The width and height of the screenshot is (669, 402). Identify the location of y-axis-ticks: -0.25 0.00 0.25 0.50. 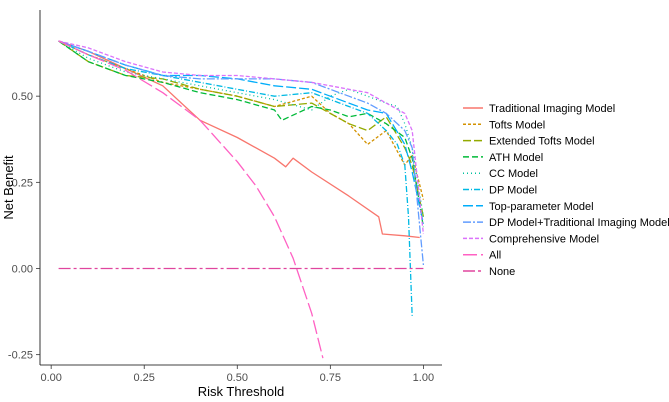
(24, 226).